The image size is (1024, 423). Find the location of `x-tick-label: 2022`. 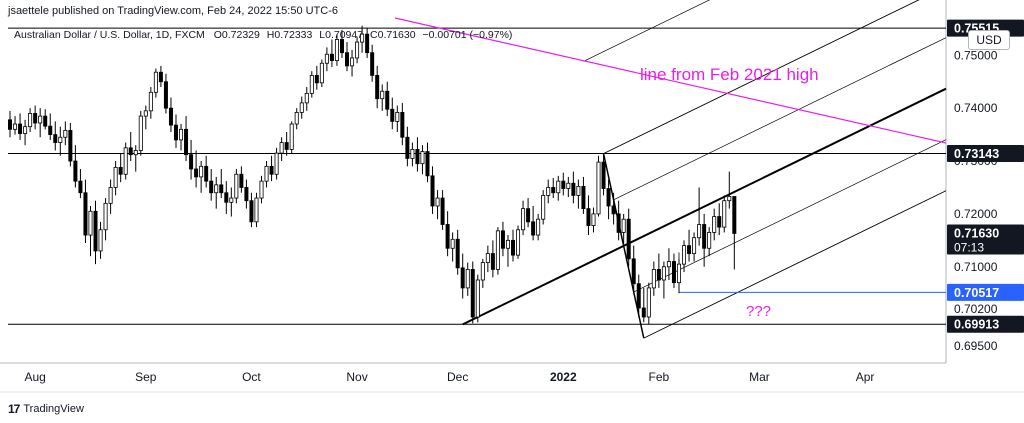

x-tick-label: 2022 is located at coordinates (563, 377).